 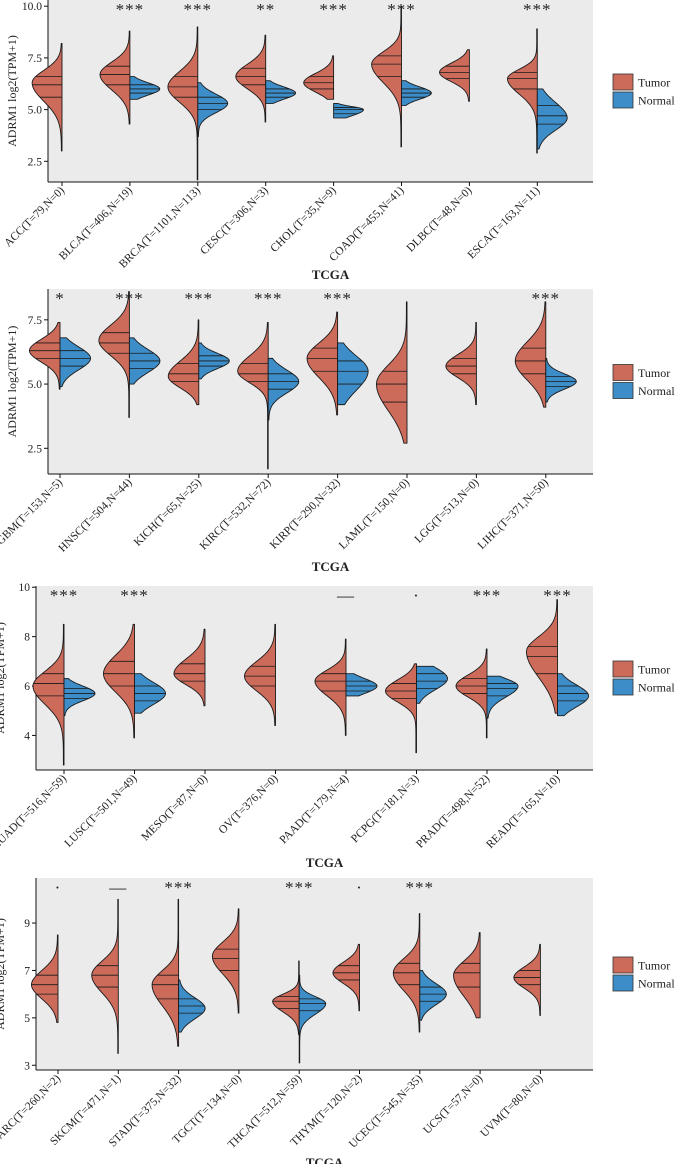 I want to click on x-tick-label: UVM(T=80,N=0), so click(x=511, y=1106).